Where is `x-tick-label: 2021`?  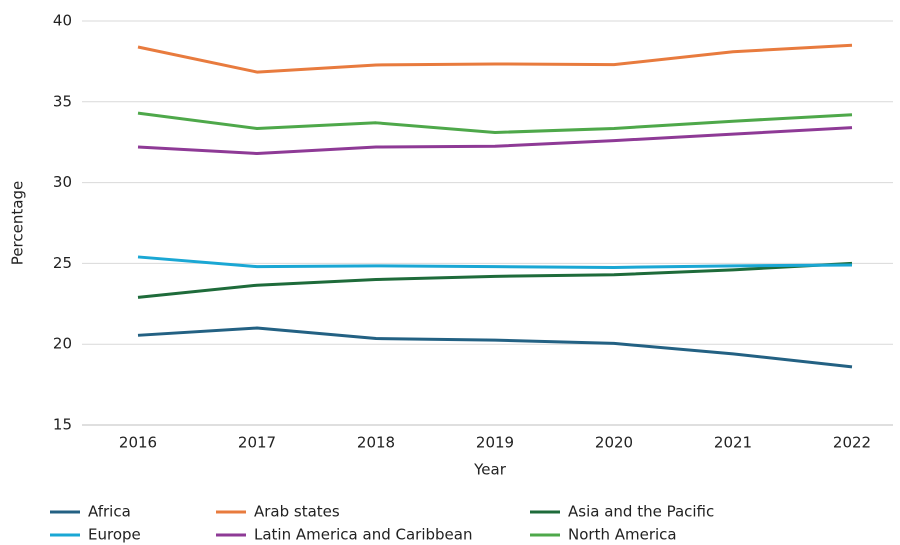 x-tick-label: 2021 is located at coordinates (733, 443).